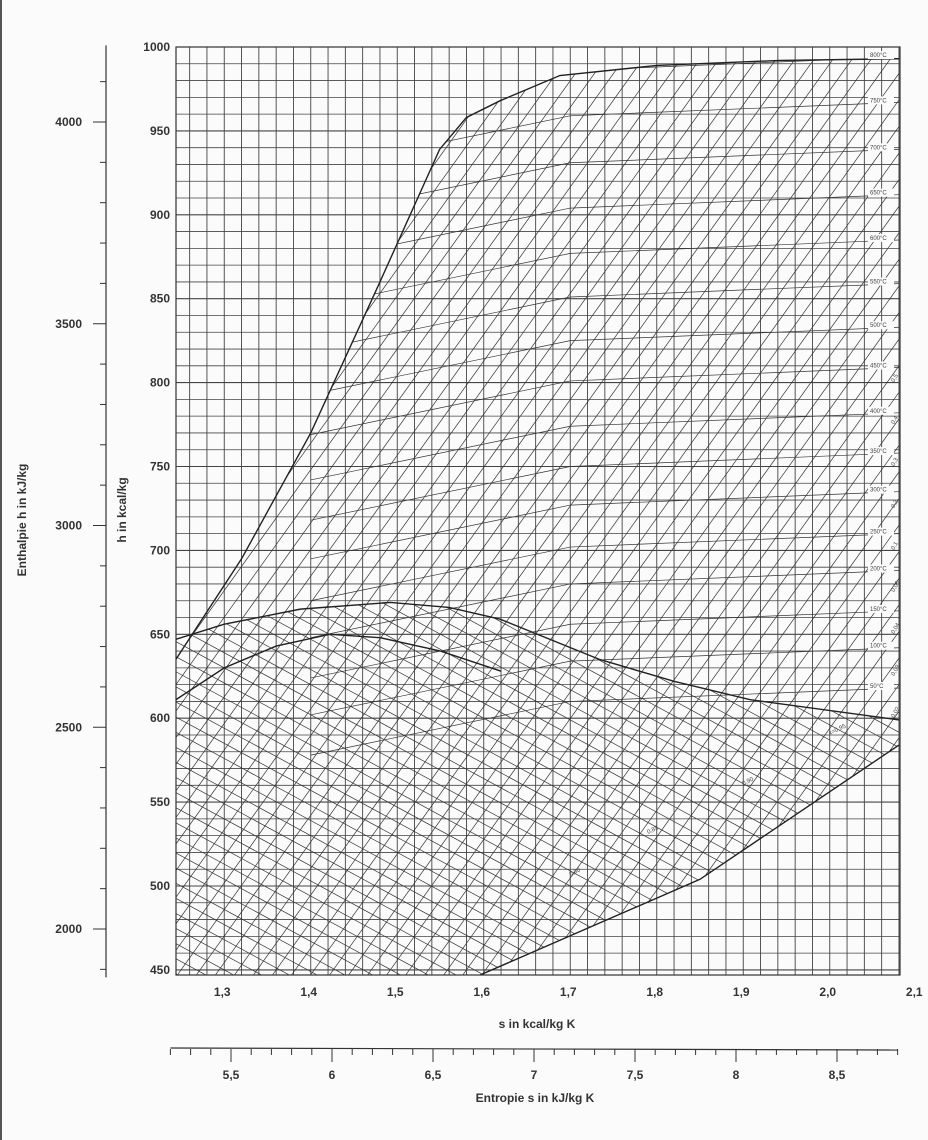 The height and width of the screenshot is (1140, 928). Describe the element at coordinates (896, 504) in the screenshot. I see `pressure-label: 0,2` at that location.